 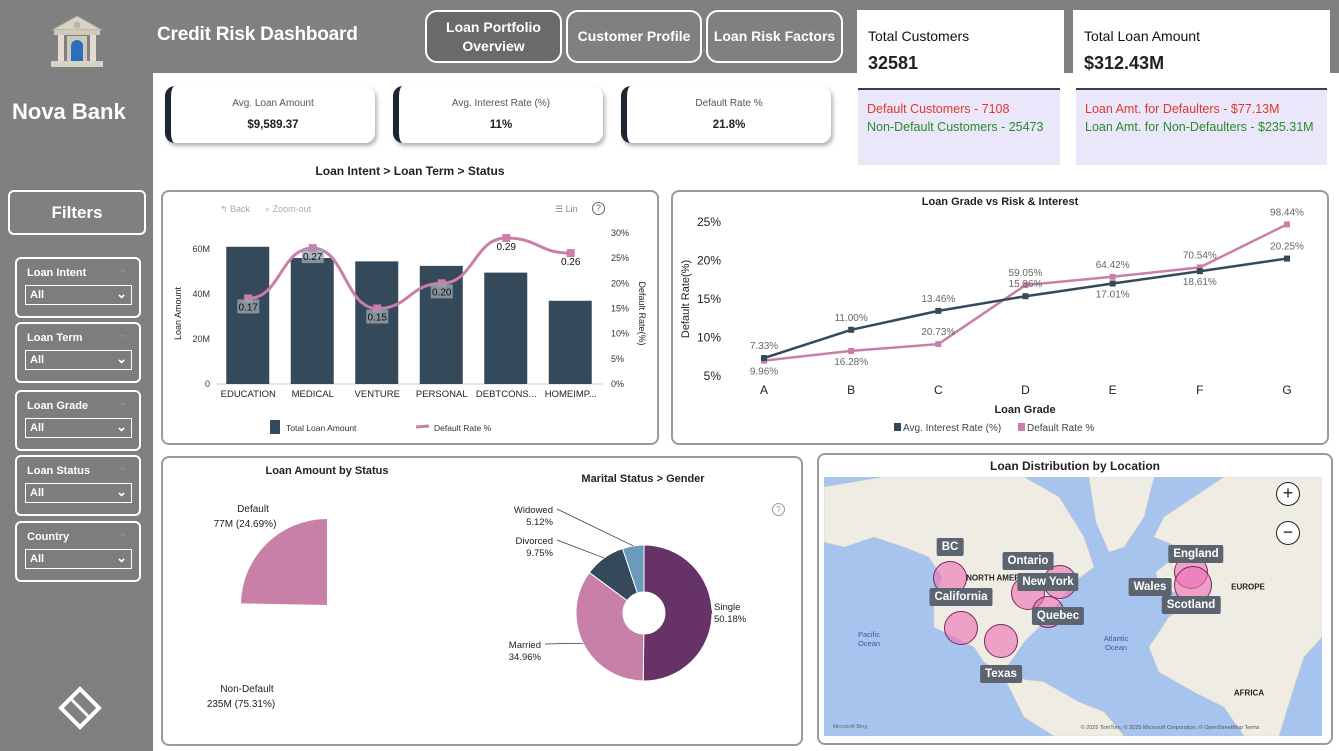 What do you see at coordinates (253, 509) in the screenshot?
I see `pie-label-name: Default` at bounding box center [253, 509].